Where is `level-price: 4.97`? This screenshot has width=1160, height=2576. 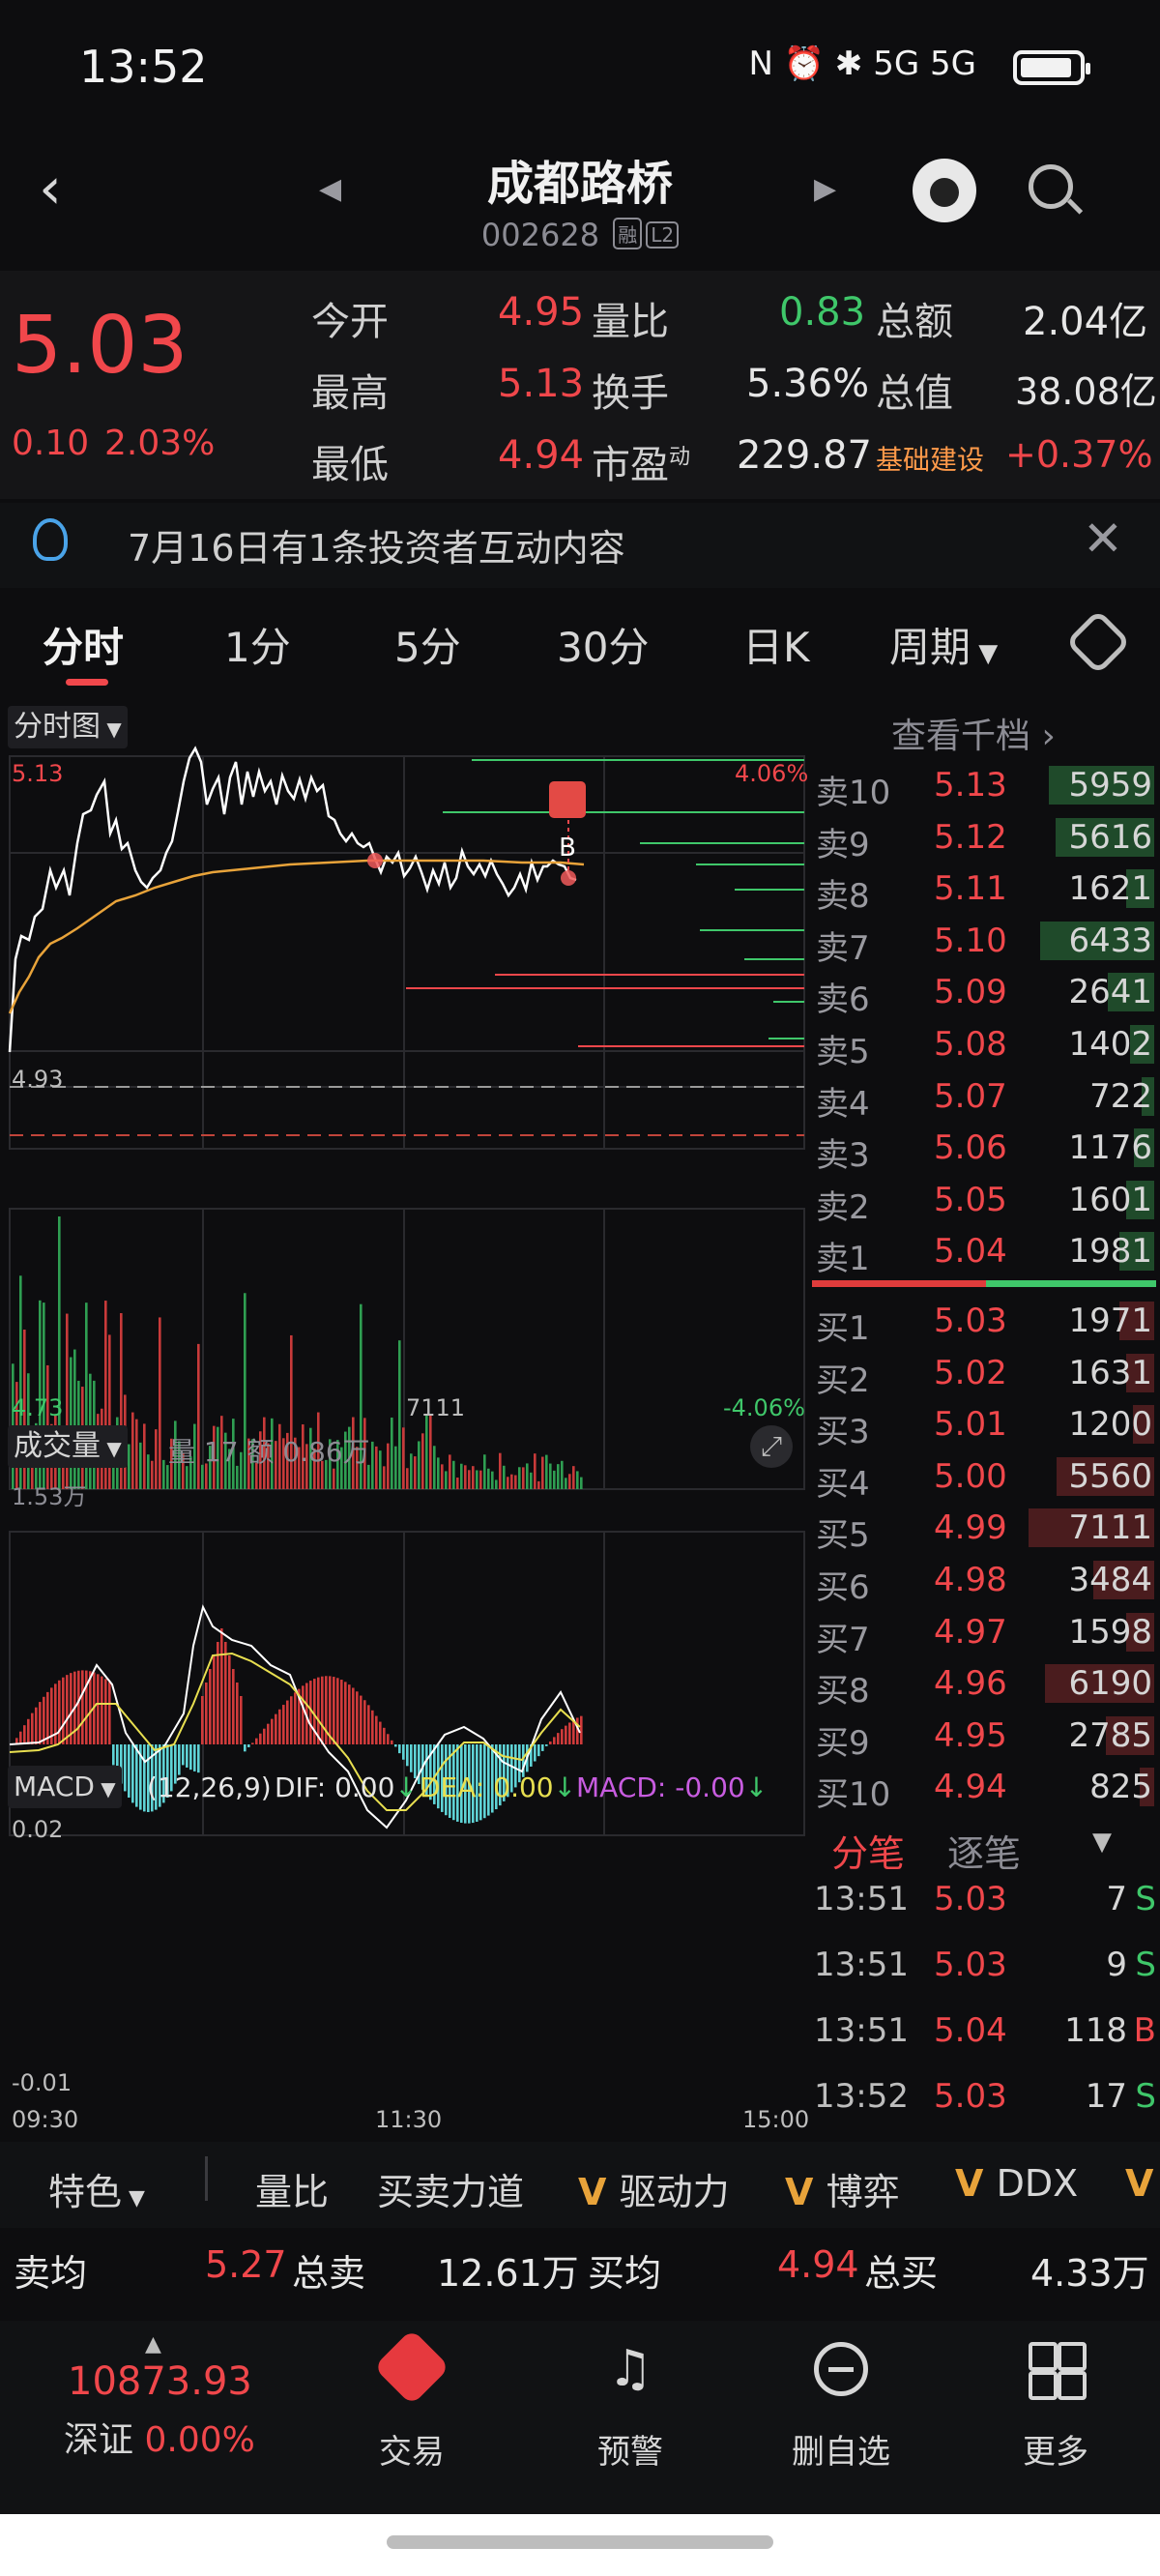 level-price: 4.97 is located at coordinates (971, 1632).